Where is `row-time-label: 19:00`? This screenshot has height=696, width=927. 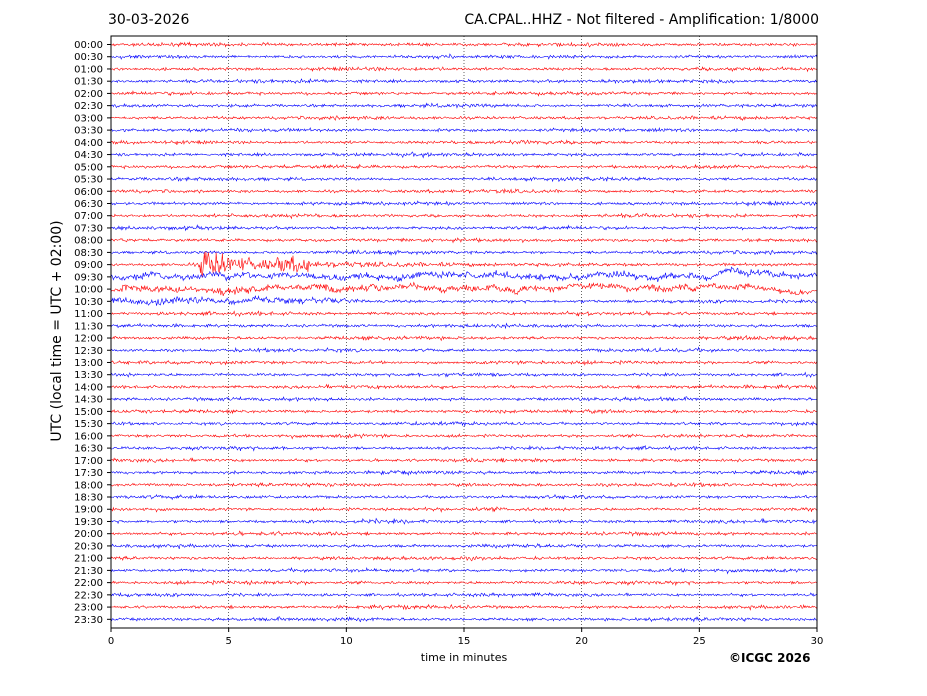 row-time-label: 19:00 is located at coordinates (88, 510).